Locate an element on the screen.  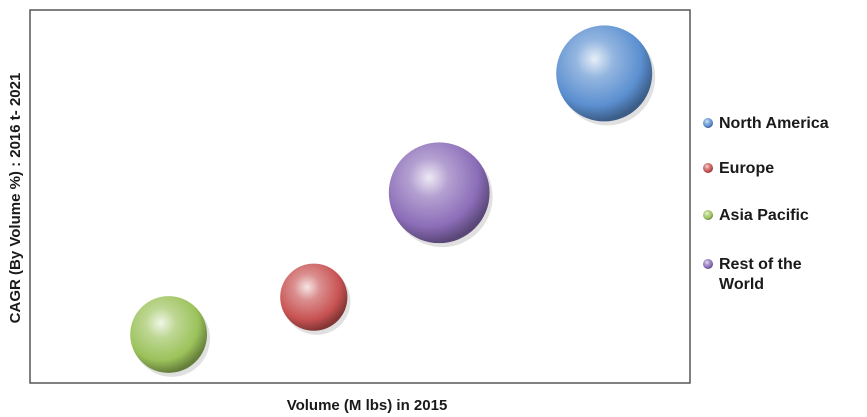
legend-item-rest-of-the-world: Rest of the World is located at coordinates (752, 274).